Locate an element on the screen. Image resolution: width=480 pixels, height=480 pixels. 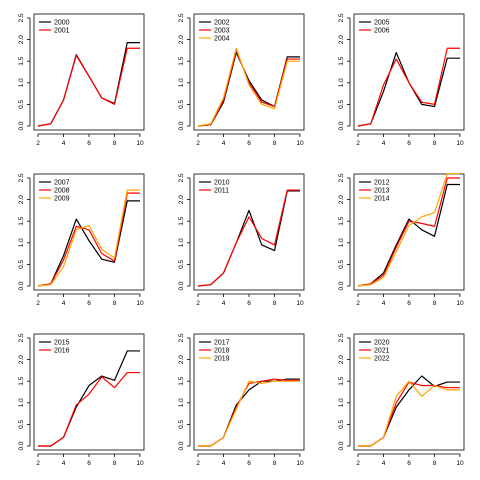
series-line-2019 is located at coordinates (249, 413).